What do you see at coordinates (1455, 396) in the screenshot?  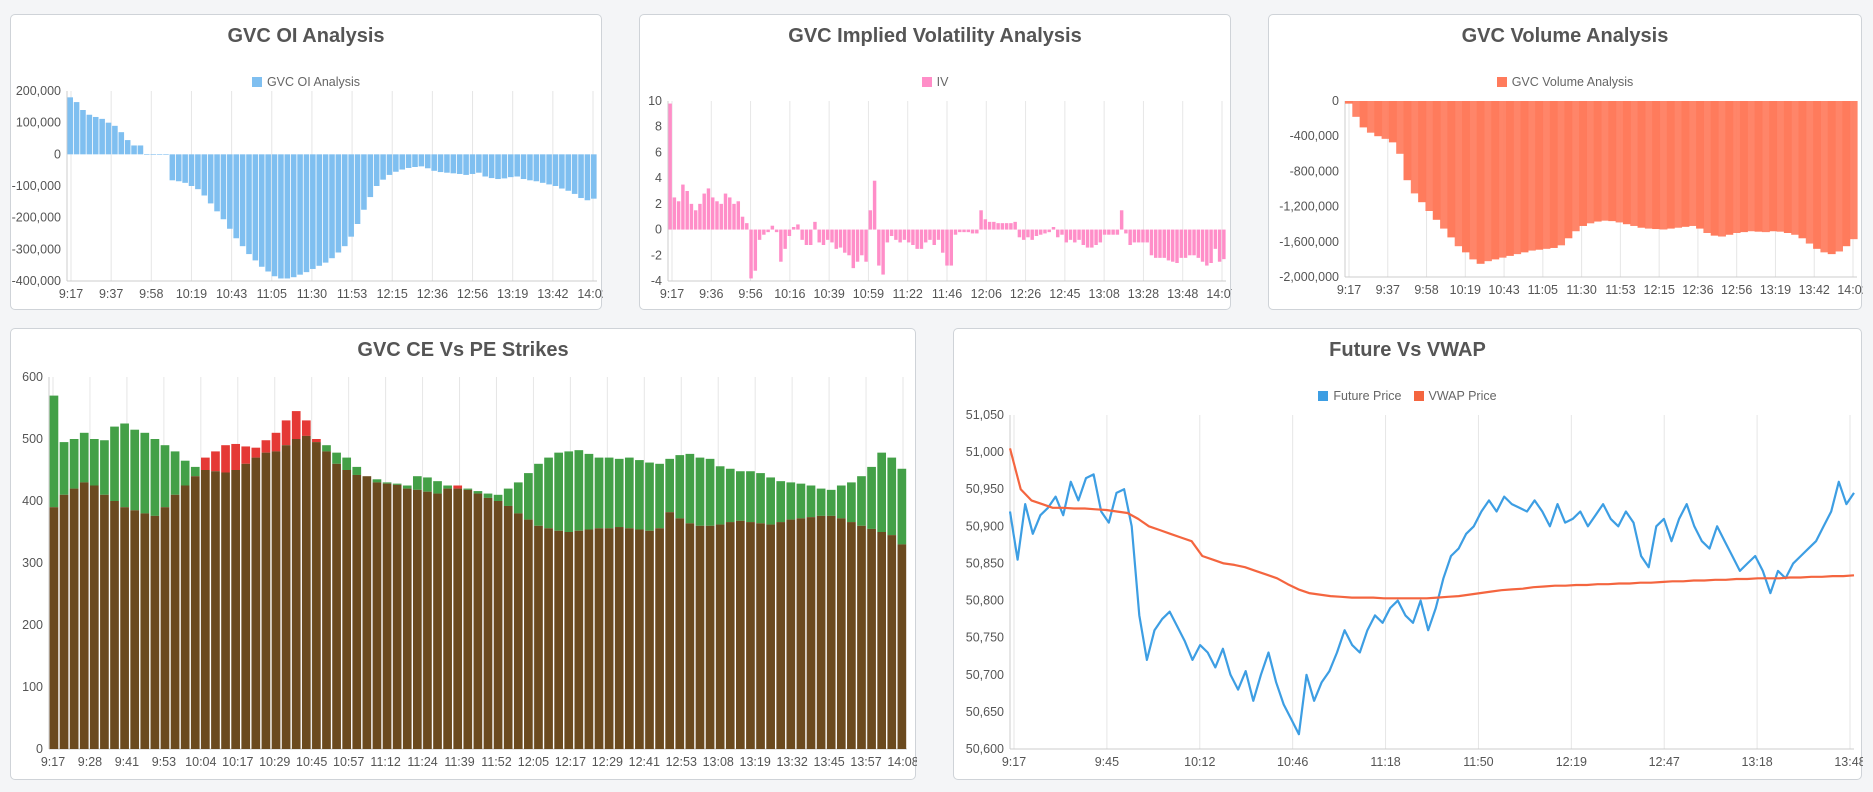 I see `legend-item: VWAP Price` at bounding box center [1455, 396].